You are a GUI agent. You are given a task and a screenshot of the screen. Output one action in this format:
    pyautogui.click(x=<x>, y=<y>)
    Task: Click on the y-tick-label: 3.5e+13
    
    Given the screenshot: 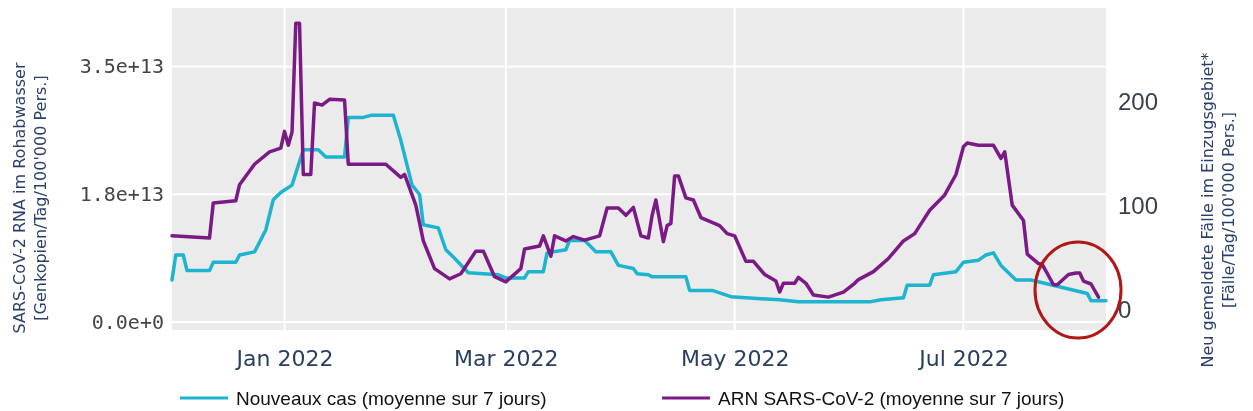 What is the action you would take?
    pyautogui.click(x=121, y=66)
    